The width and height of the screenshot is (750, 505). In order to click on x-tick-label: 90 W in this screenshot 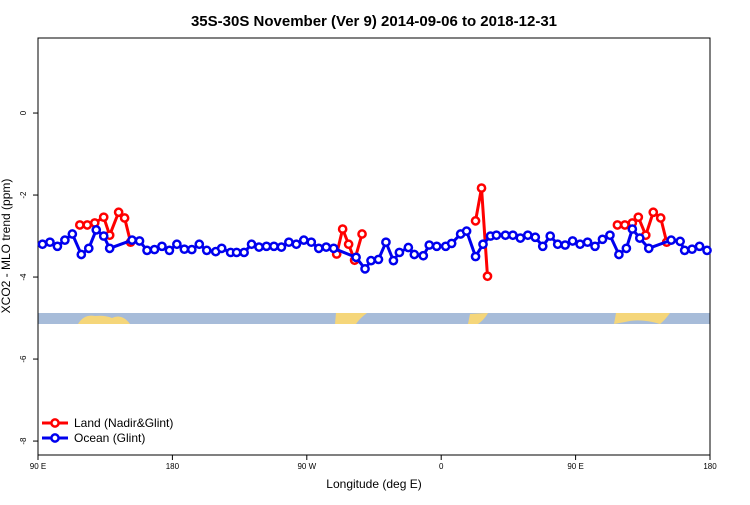, I will do `click(306, 466)`.